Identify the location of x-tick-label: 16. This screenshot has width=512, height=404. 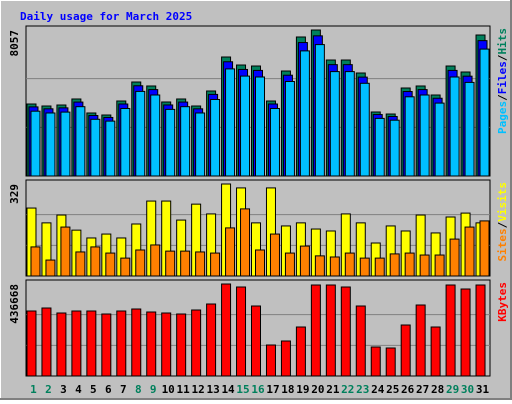
(258, 389).